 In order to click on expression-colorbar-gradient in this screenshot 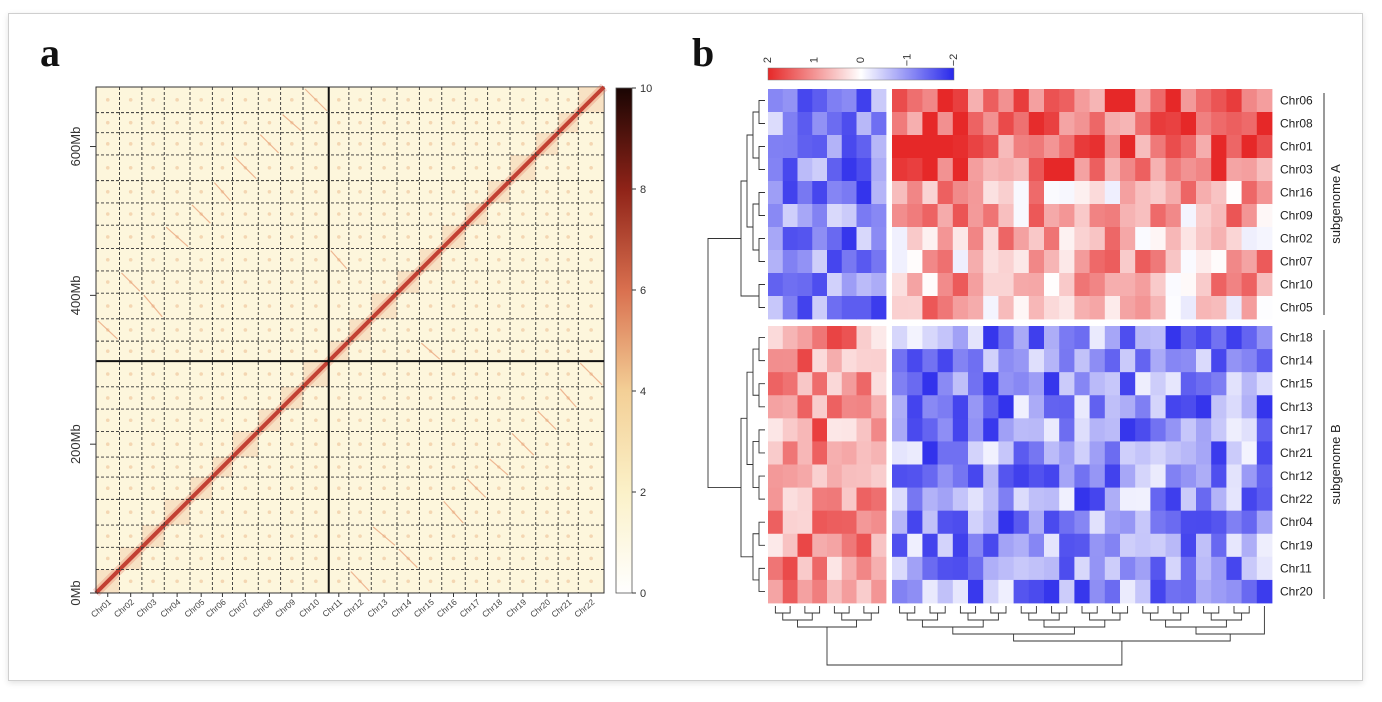, I will do `click(861, 74)`.